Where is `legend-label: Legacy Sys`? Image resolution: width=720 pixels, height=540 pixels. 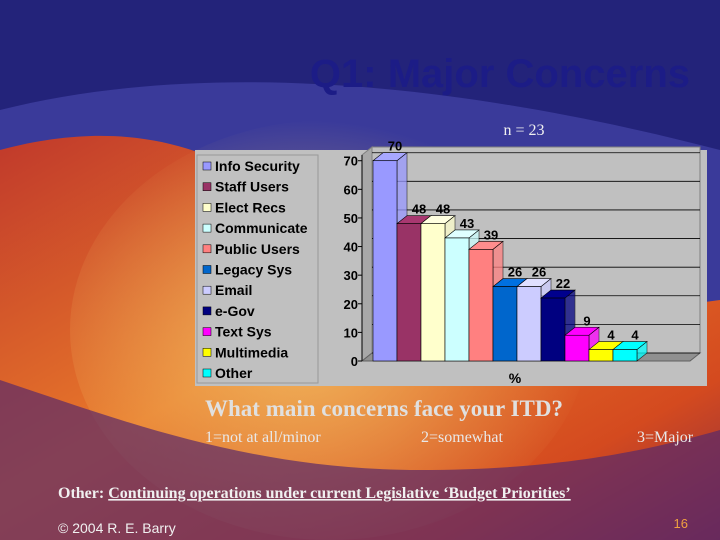 legend-label: Legacy Sys is located at coordinates (253, 270).